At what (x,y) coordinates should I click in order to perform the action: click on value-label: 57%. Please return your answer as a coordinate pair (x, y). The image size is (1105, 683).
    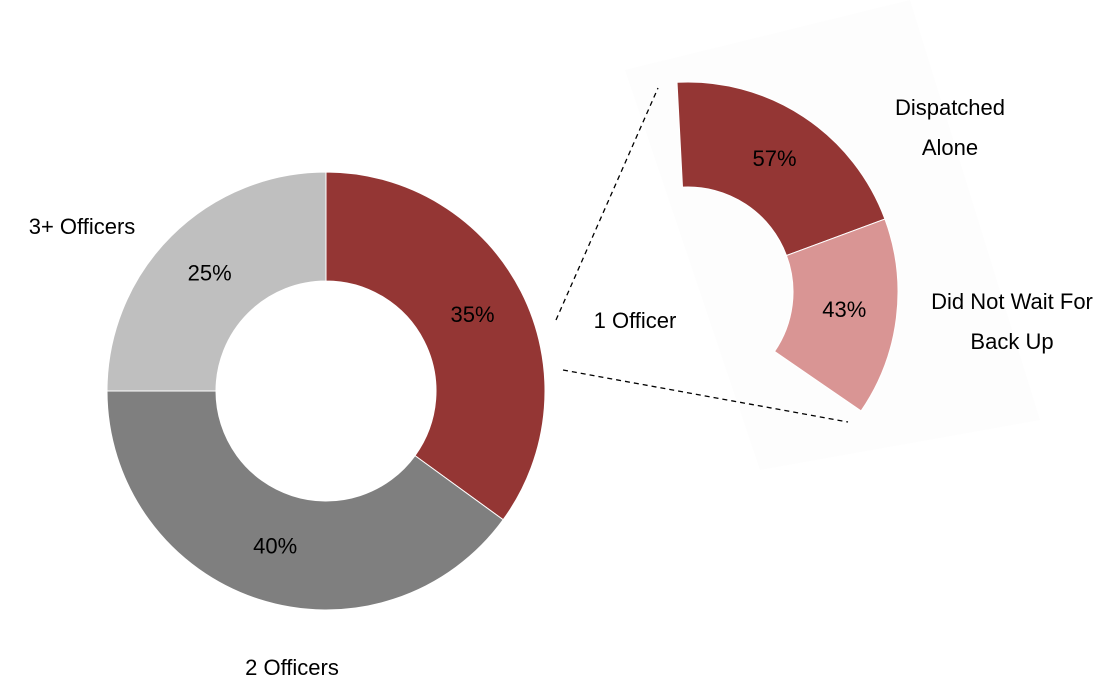
    Looking at the image, I should click on (775, 158).